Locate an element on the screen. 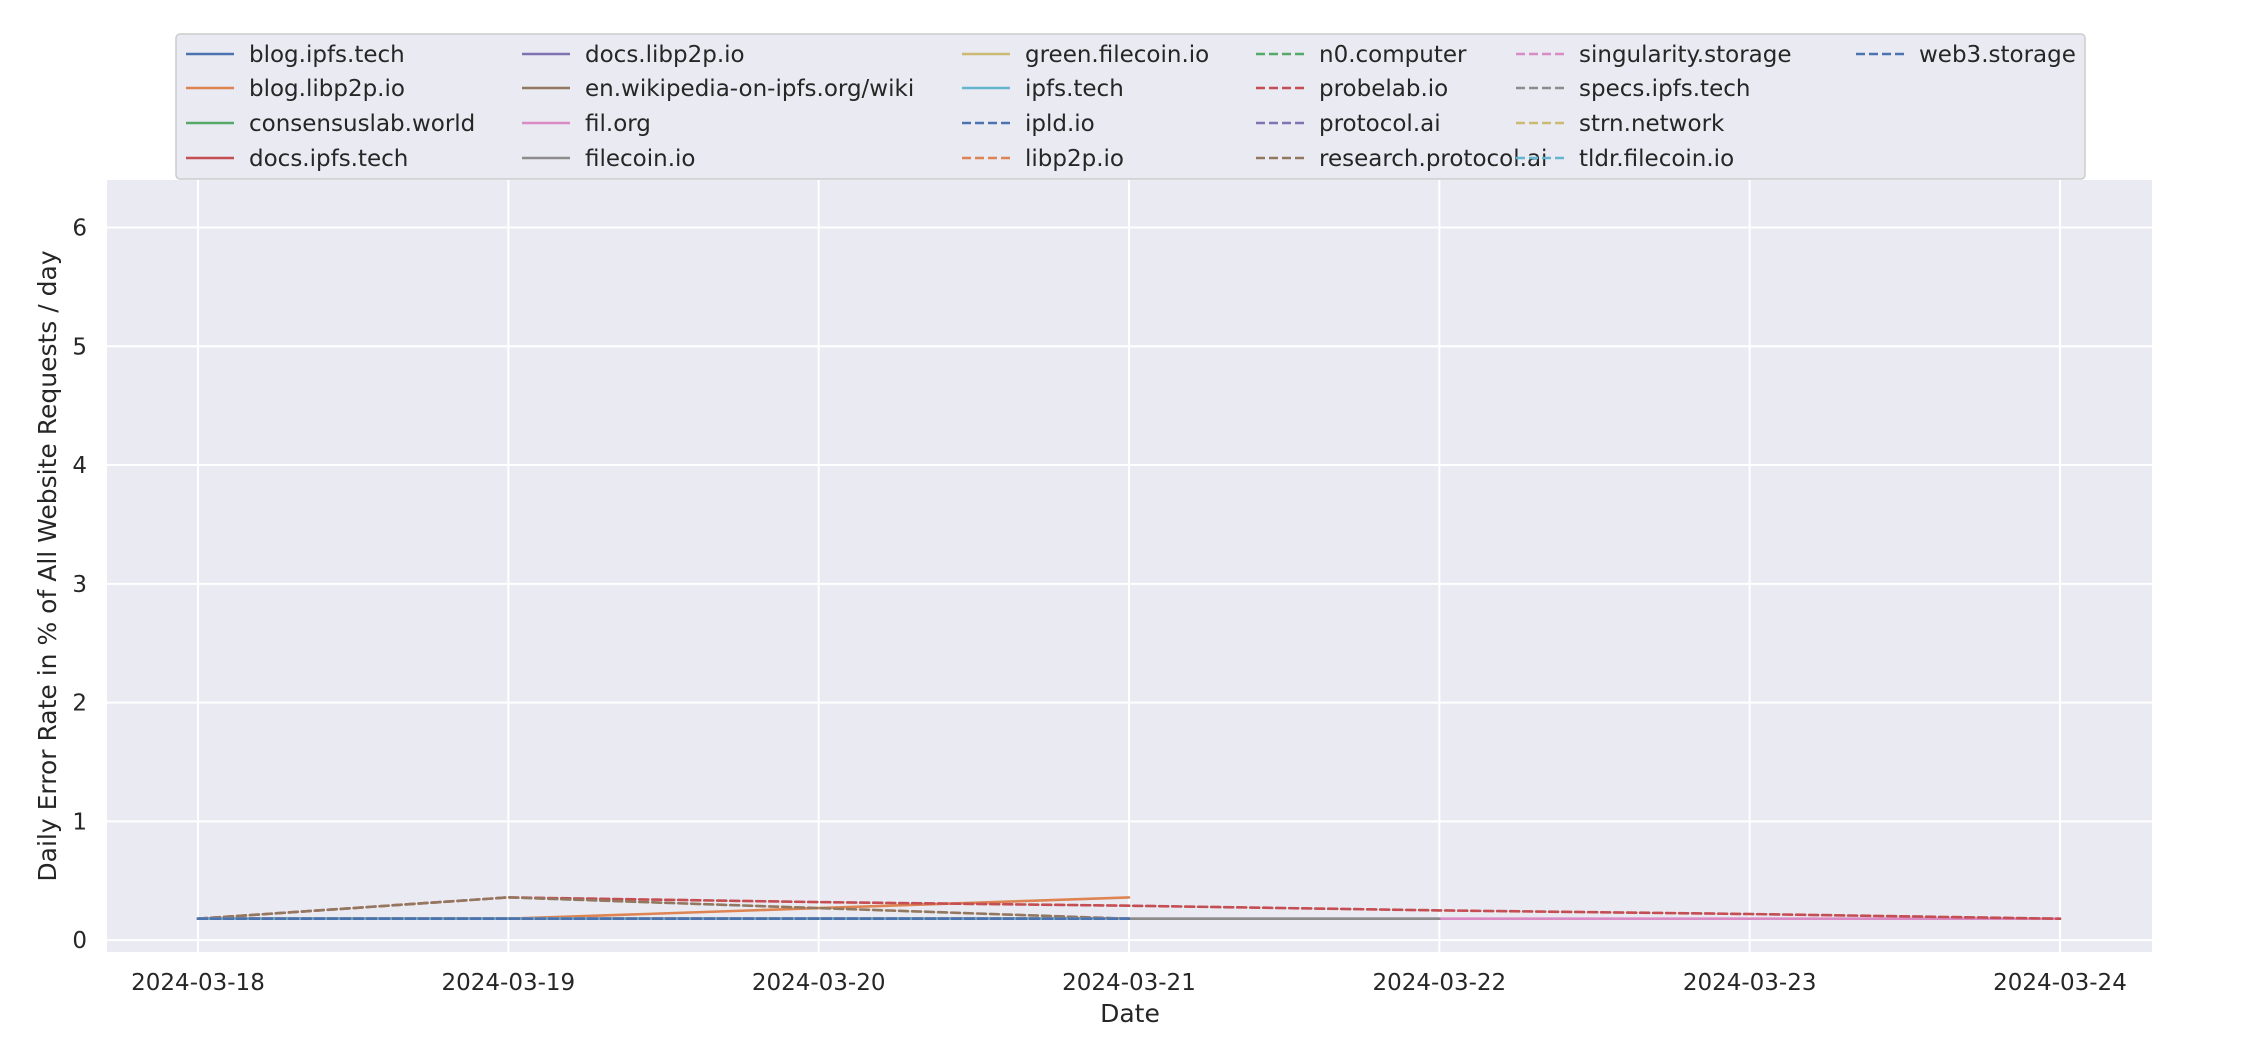 This screenshot has width=2250, height=1050. legend-entry: n0.computer is located at coordinates (1393, 55).